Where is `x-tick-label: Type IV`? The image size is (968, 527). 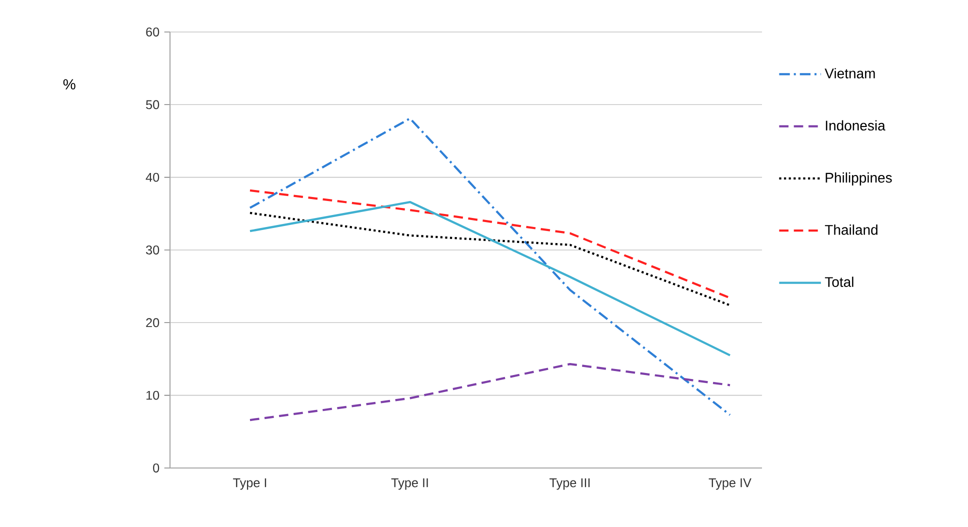
x-tick-label: Type IV is located at coordinates (730, 484).